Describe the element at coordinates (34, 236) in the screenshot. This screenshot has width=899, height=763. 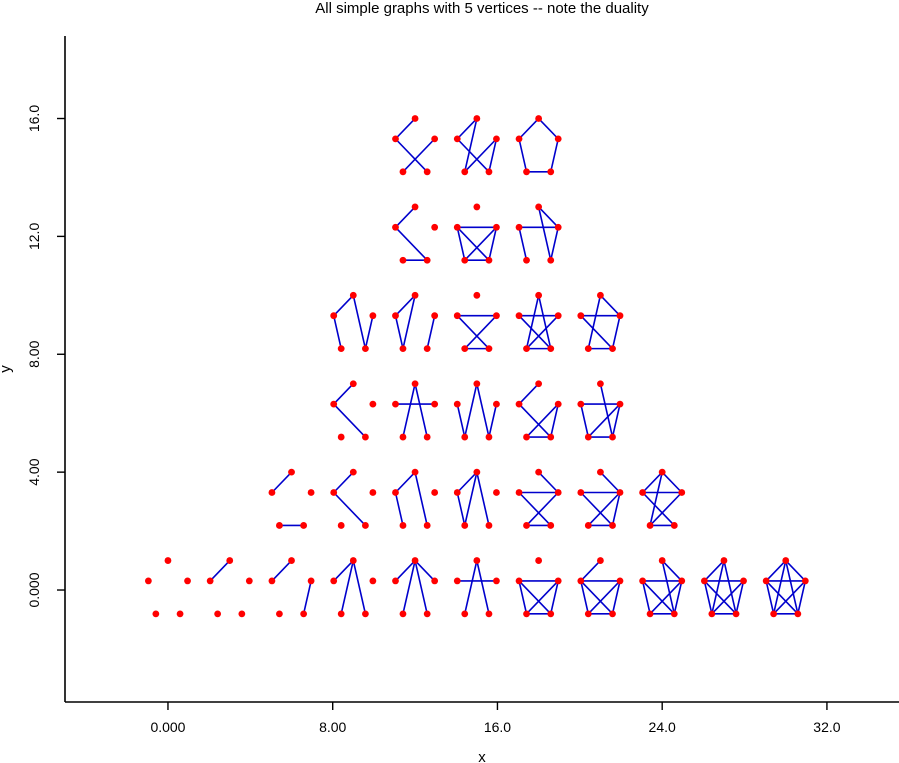
I see `y-tick-label: 12.0` at that location.